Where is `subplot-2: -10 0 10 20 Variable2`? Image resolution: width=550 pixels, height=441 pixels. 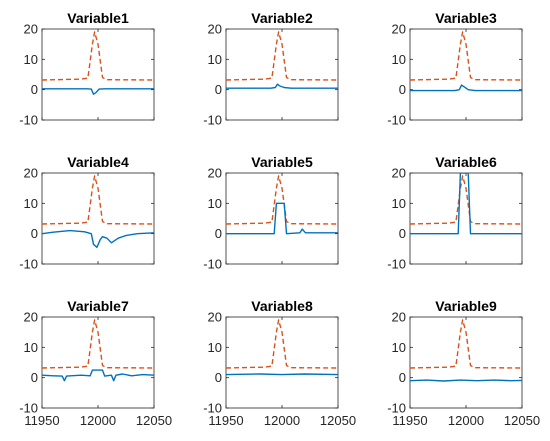 subplot-2: -10 0 10 20 Variable2 is located at coordinates (271, 69).